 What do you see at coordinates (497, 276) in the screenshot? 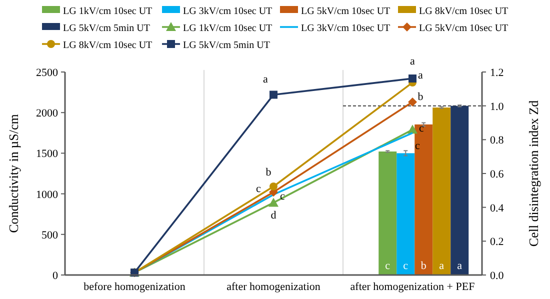
I see `y2-tick-label: 0.0` at bounding box center [497, 276].